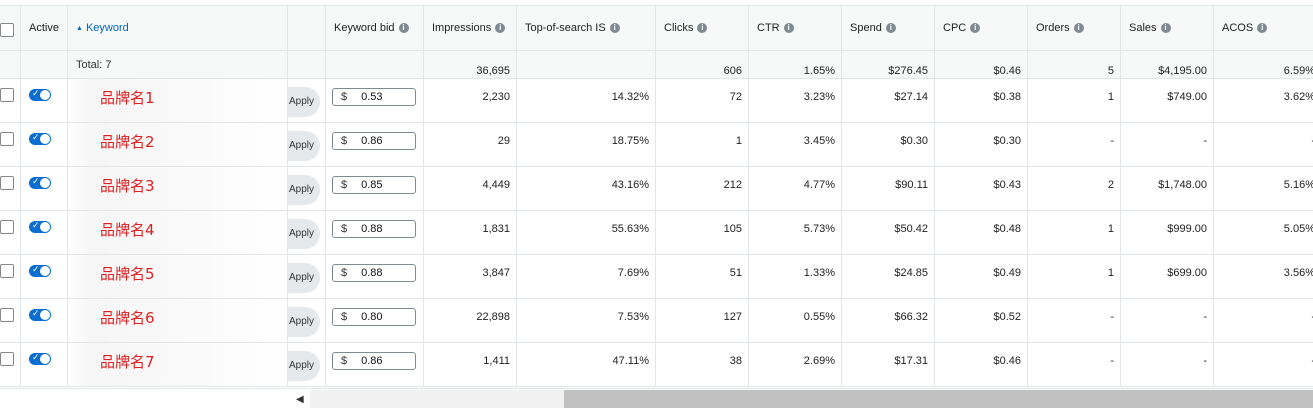 The width and height of the screenshot is (1313, 413). Describe the element at coordinates (1167, 189) in the screenshot. I see `cell-sales: $1,748.00` at that location.